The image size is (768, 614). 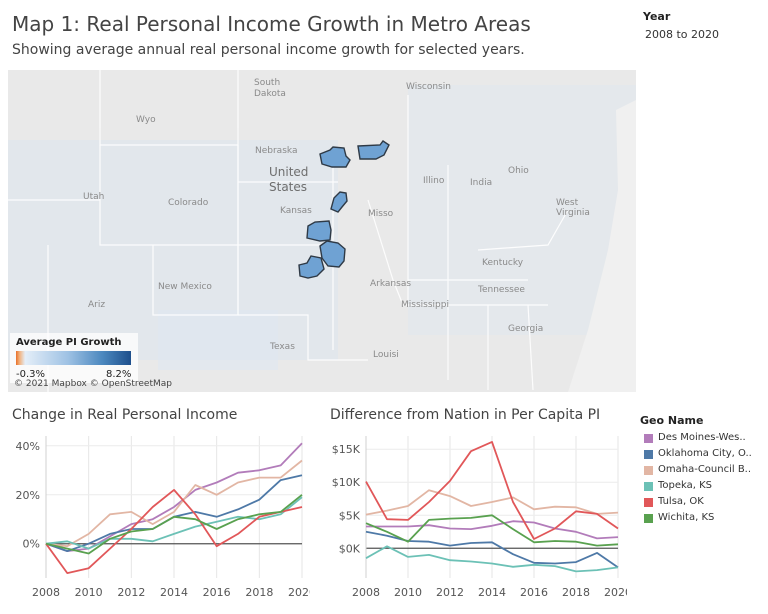 What do you see at coordinates (28, 495) in the screenshot?
I see `y-tick-label: 20%` at bounding box center [28, 495].